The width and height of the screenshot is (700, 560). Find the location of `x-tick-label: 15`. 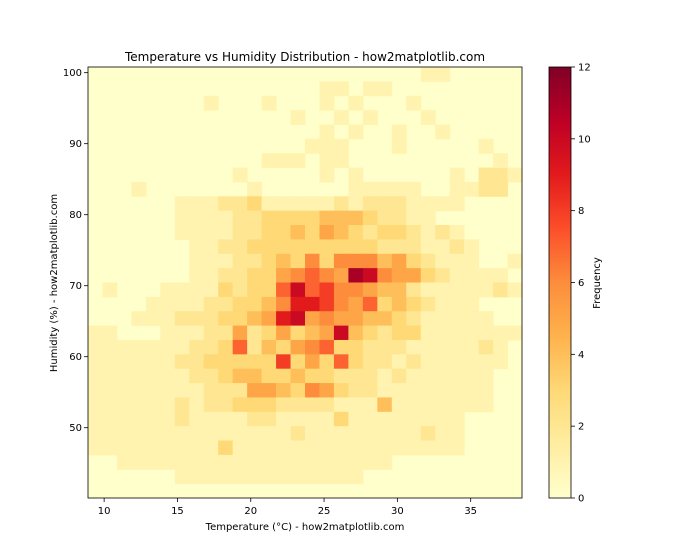

x-tick-label: 15 is located at coordinates (177, 511).